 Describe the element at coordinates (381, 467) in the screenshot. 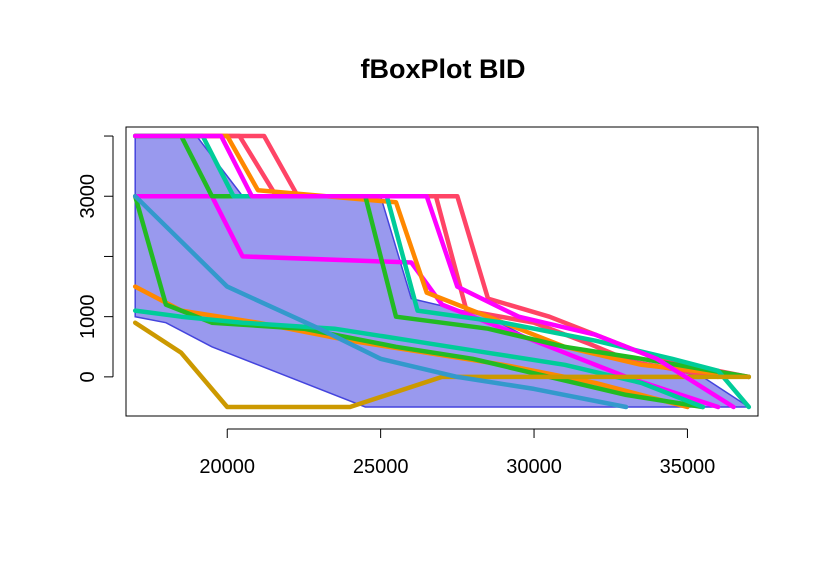

I see `x-tick-label-25000: 25000` at that location.